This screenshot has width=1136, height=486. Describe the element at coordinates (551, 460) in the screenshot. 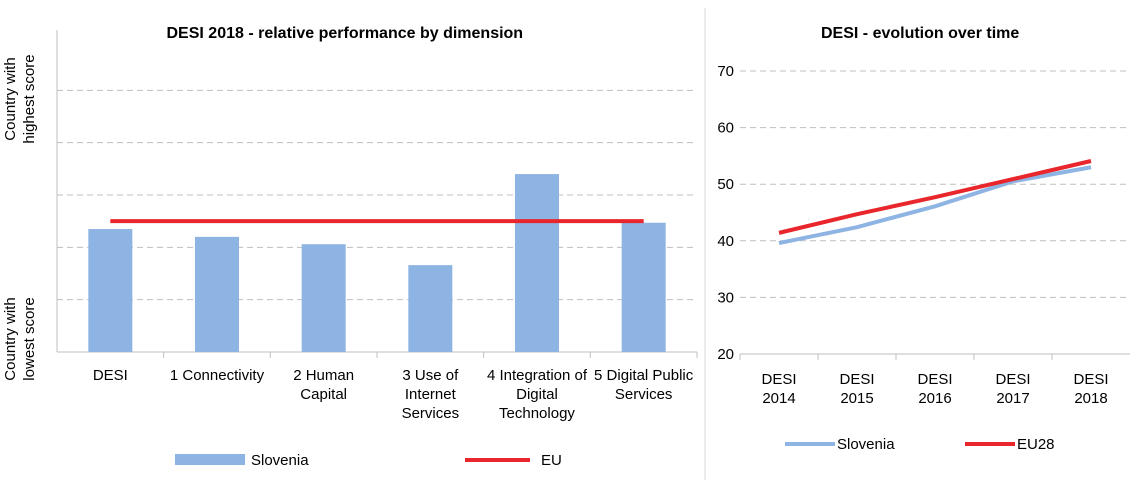

I see `legend-label: EU` at that location.